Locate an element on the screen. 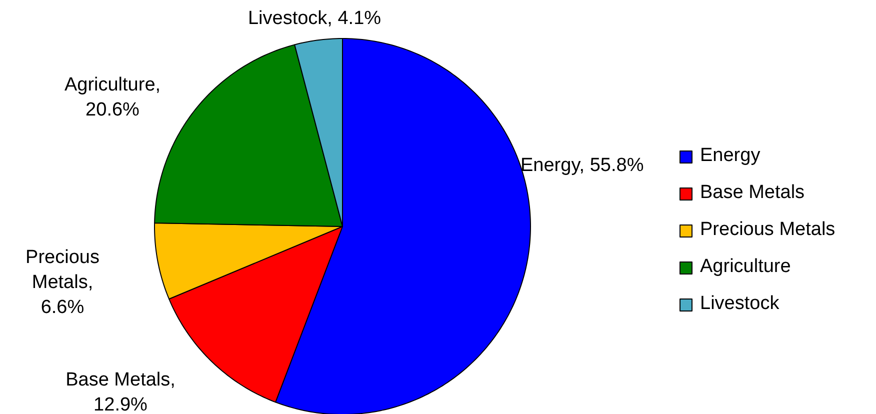 This screenshot has width=876, height=414. data-label: Base Metals, 12.9% is located at coordinates (121, 391).